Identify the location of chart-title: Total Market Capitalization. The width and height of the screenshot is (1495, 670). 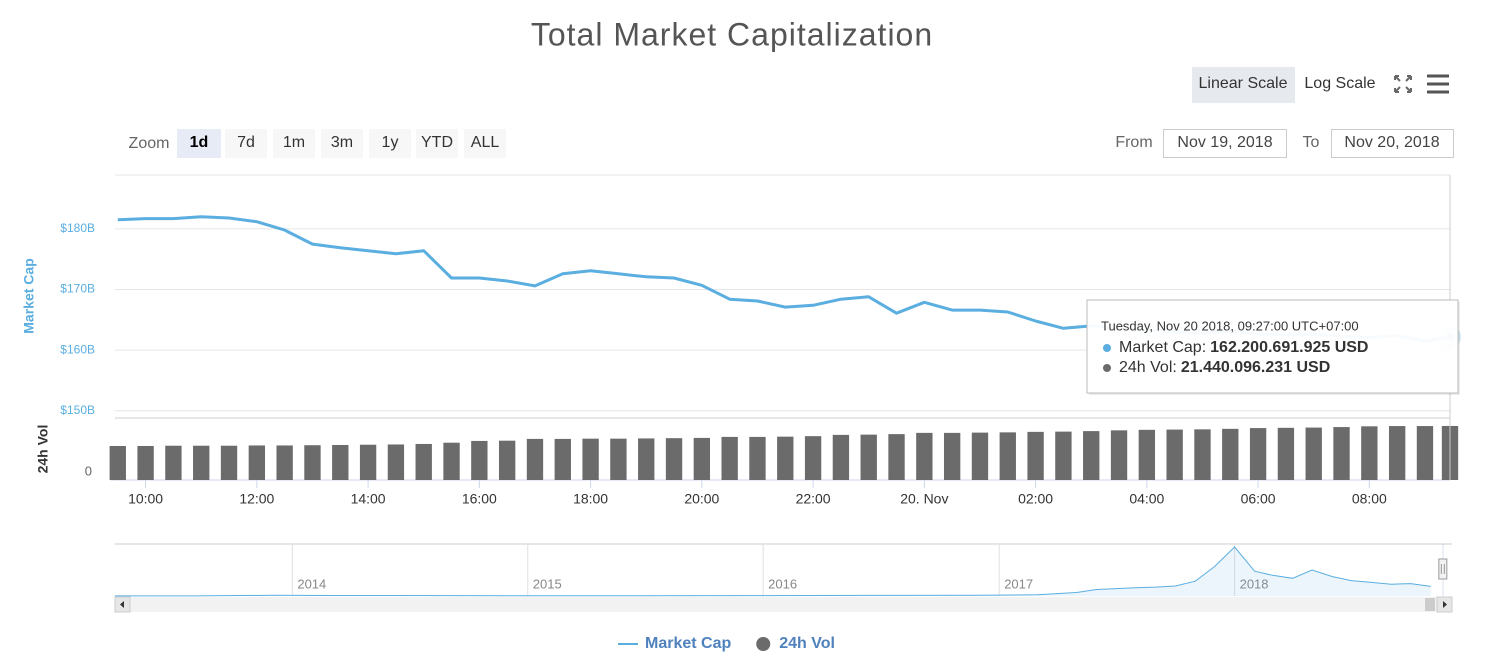
(732, 34).